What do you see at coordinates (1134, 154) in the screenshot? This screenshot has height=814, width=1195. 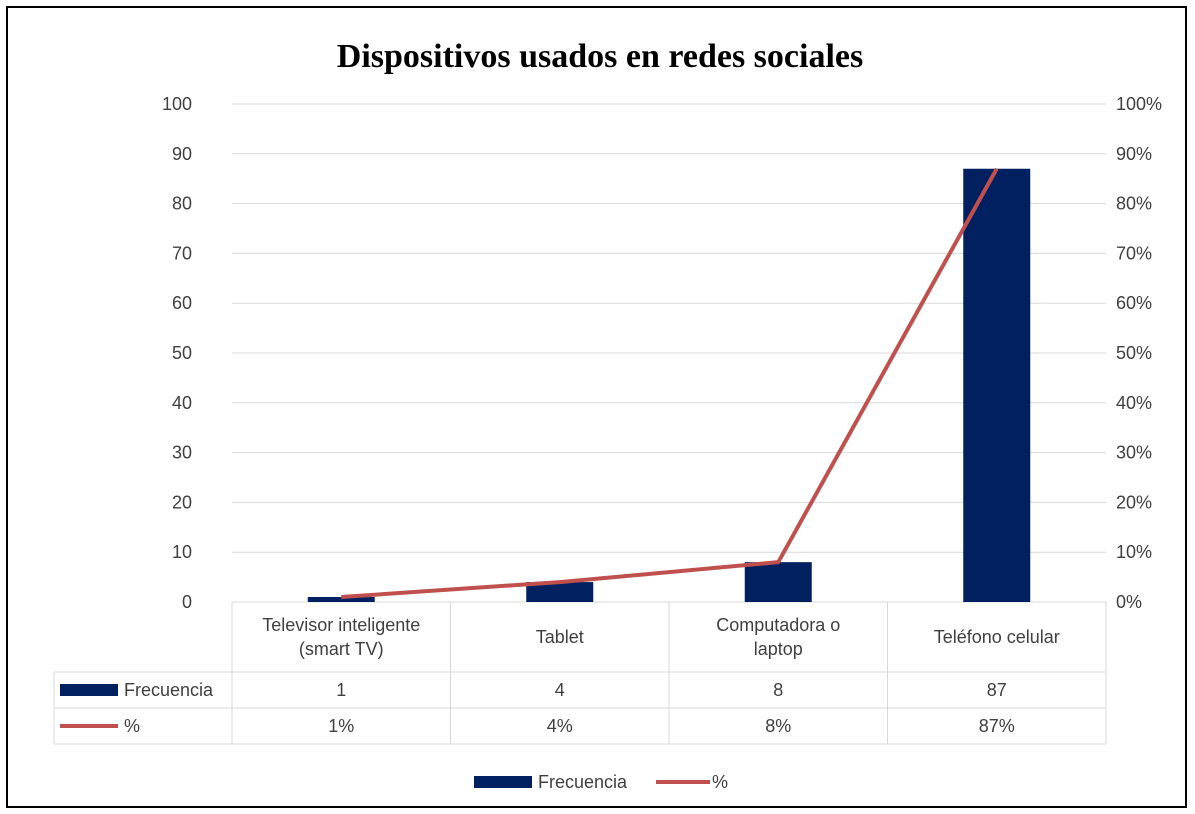 I see `right-tick-label: 90%` at bounding box center [1134, 154].